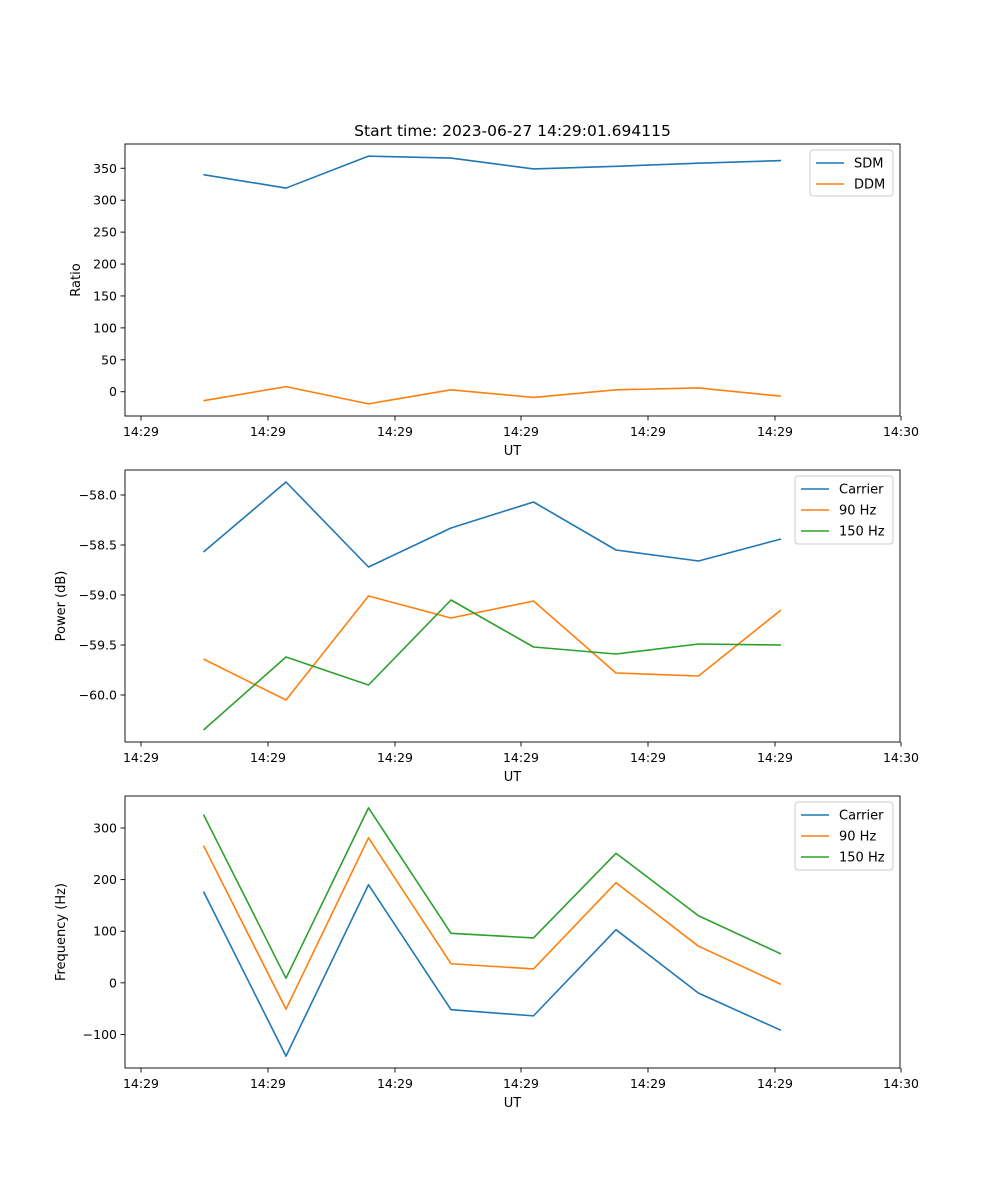  What do you see at coordinates (61, 606) in the screenshot?
I see `y-axis-label: Power (dB)` at bounding box center [61, 606].